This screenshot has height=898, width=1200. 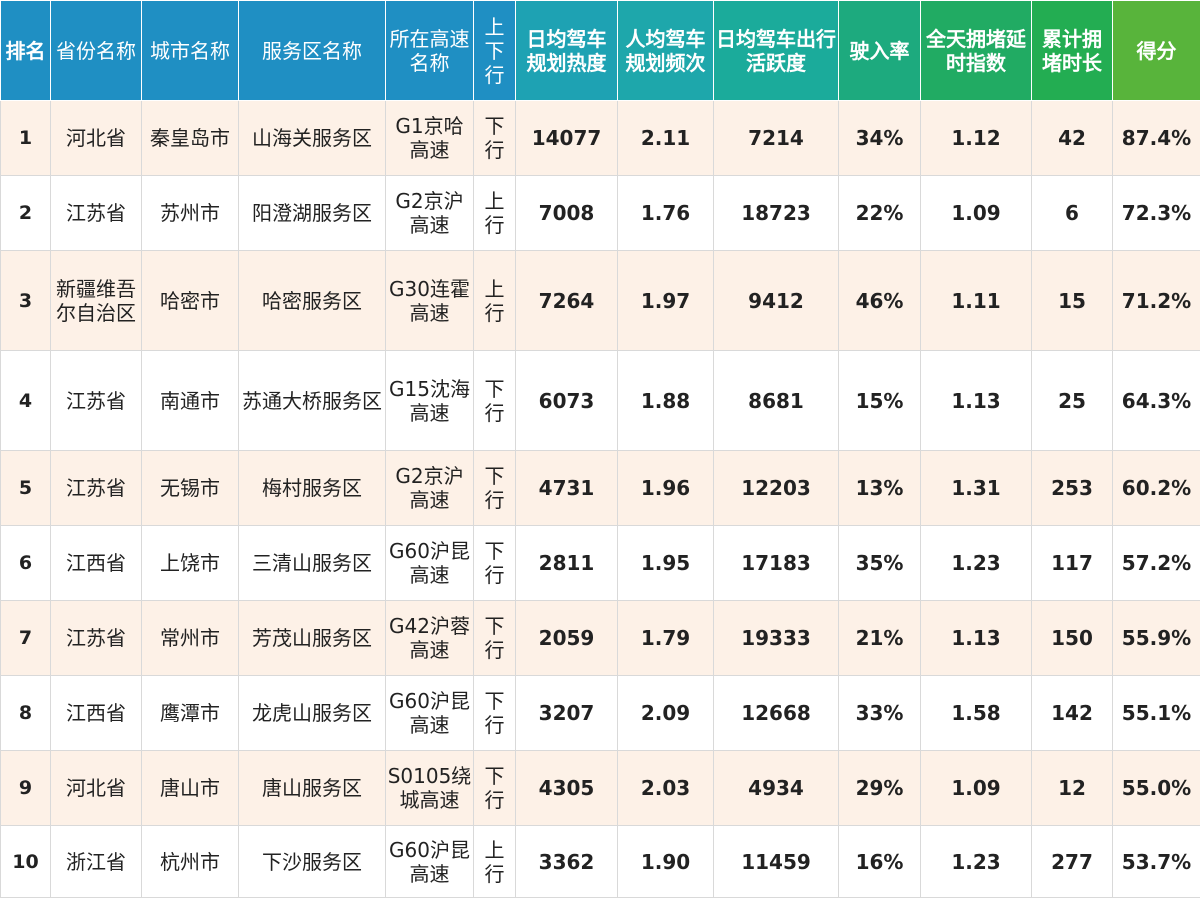 What do you see at coordinates (26, 51) in the screenshot?
I see `header-rank: 排名` at bounding box center [26, 51].